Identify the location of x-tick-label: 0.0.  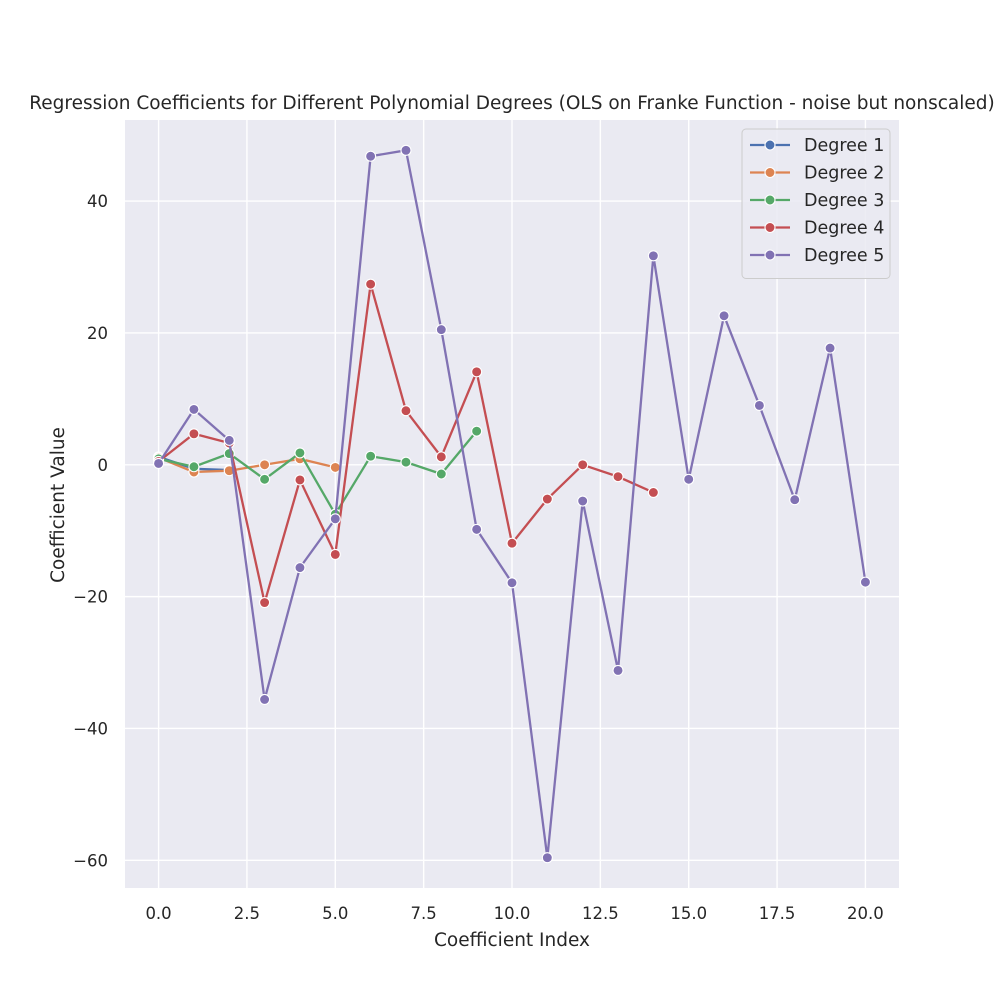
(158, 913).